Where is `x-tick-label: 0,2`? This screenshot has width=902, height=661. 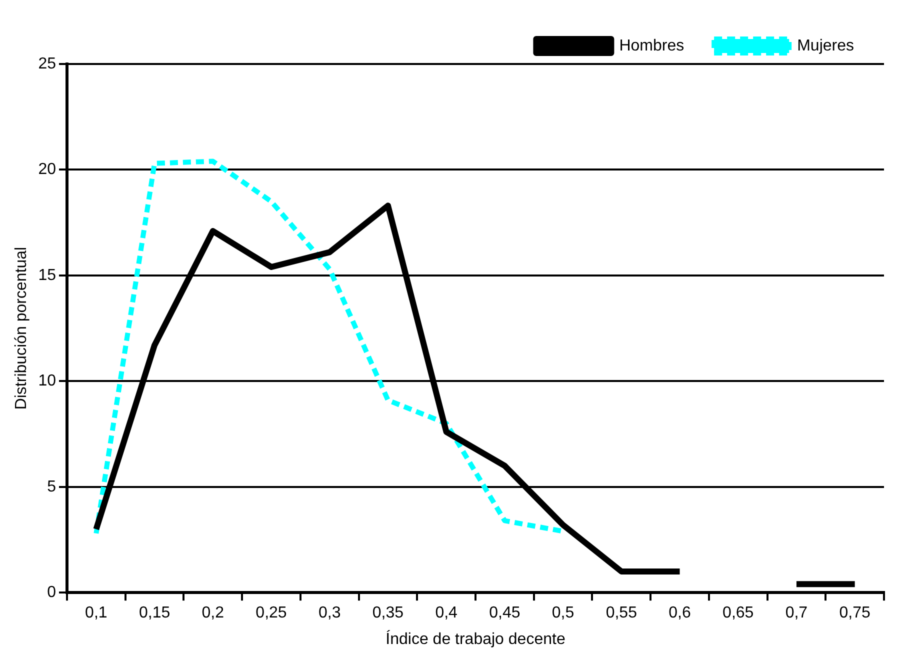 x-tick-label: 0,2 is located at coordinates (213, 613).